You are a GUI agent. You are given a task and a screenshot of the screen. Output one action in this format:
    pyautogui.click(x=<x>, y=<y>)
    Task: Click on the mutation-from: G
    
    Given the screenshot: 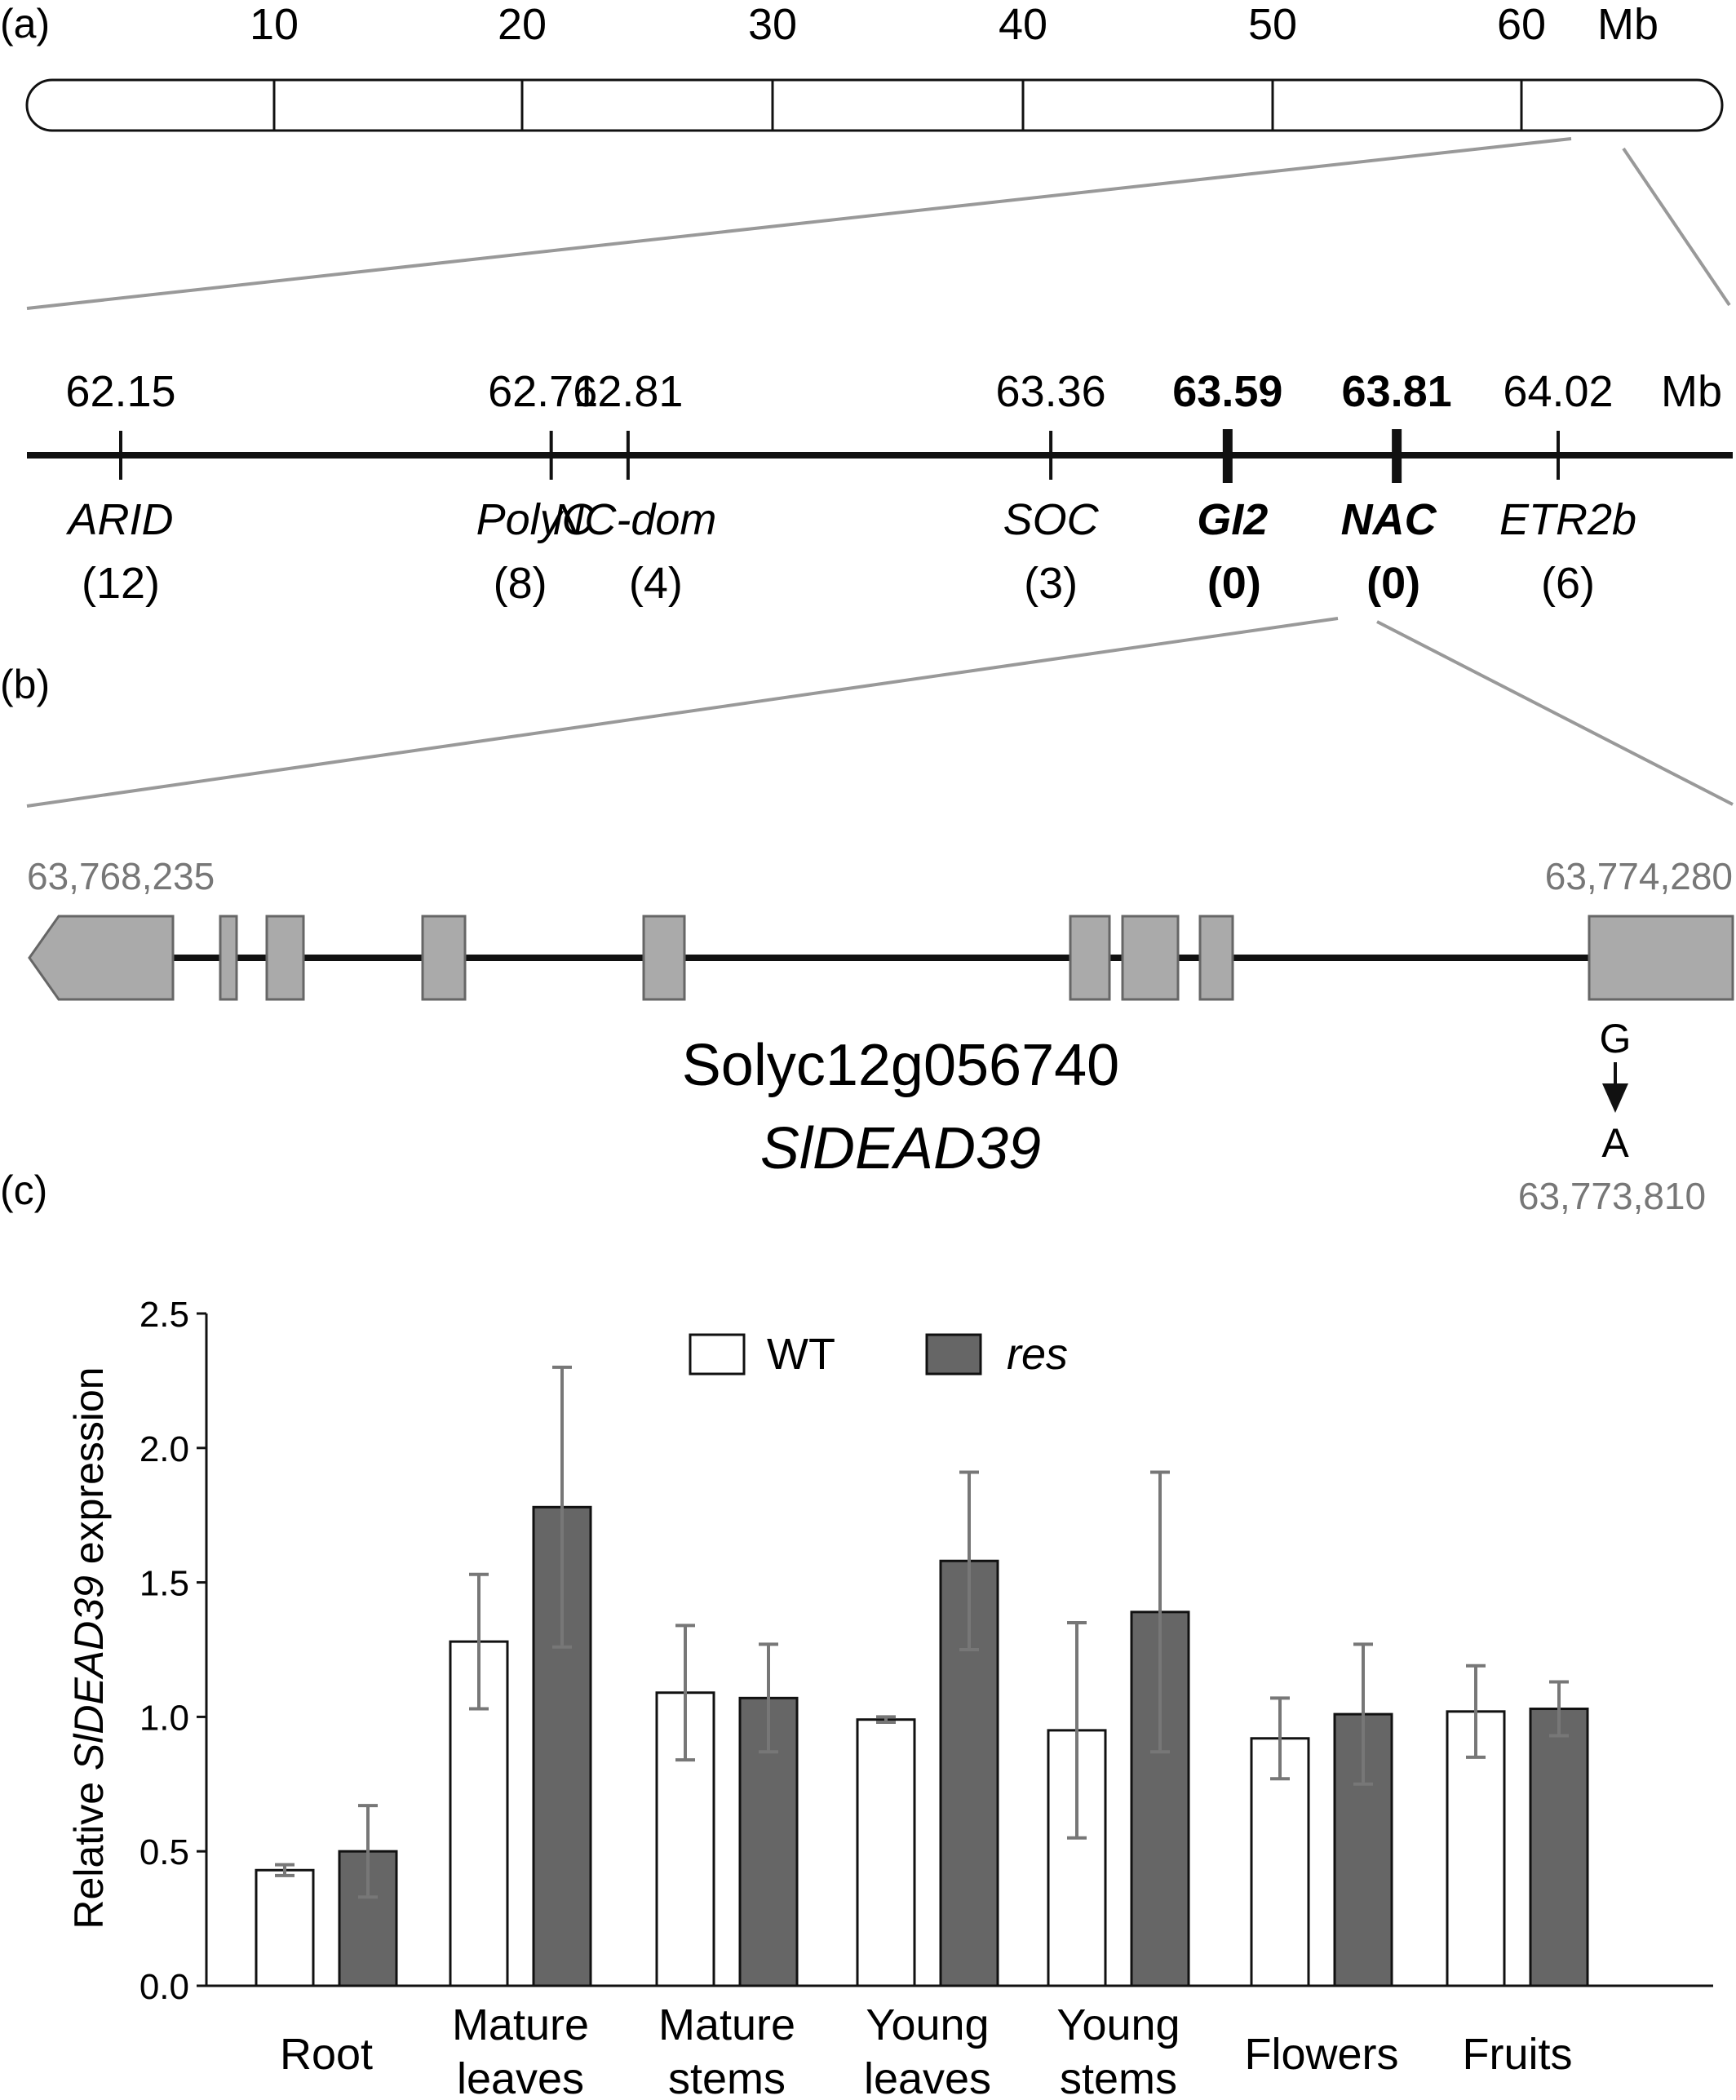 What is the action you would take?
    pyautogui.click(x=1616, y=1039)
    